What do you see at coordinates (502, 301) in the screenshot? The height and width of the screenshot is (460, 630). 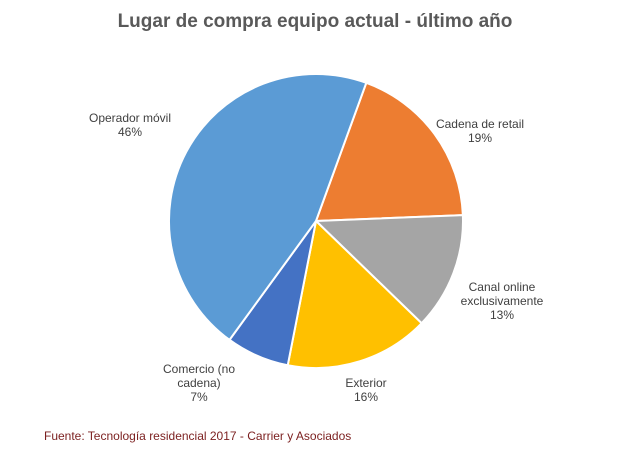 I see `slice-category-label: exclusivamente` at bounding box center [502, 301].